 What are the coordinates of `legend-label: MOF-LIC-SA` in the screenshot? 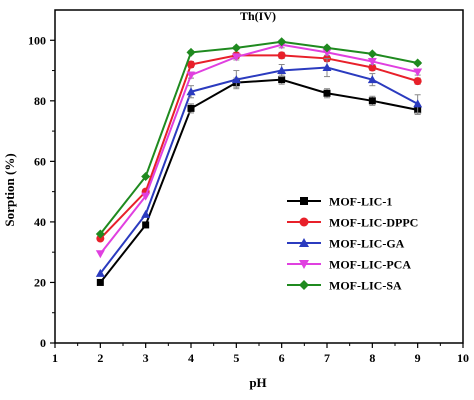 It's located at (365, 286).